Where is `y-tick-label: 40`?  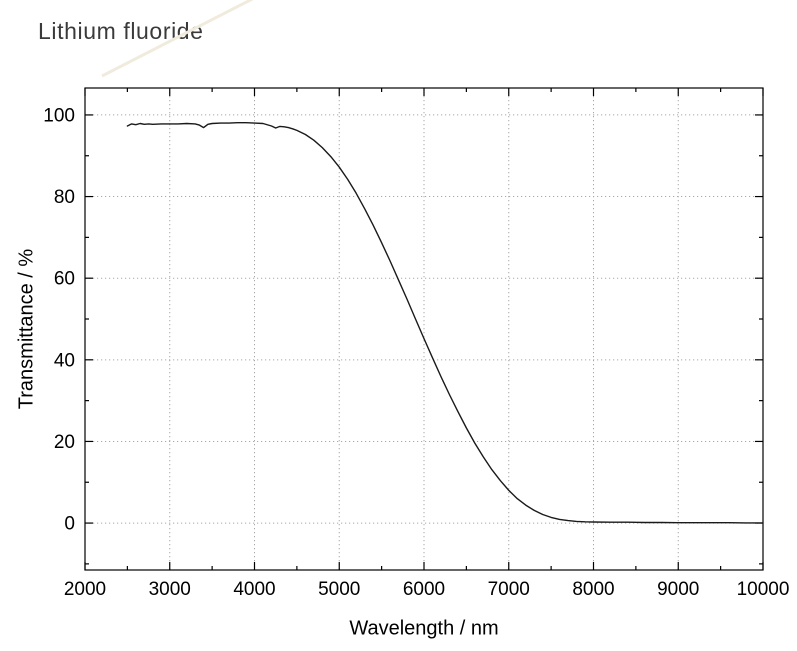 y-tick-label: 40 is located at coordinates (64, 360).